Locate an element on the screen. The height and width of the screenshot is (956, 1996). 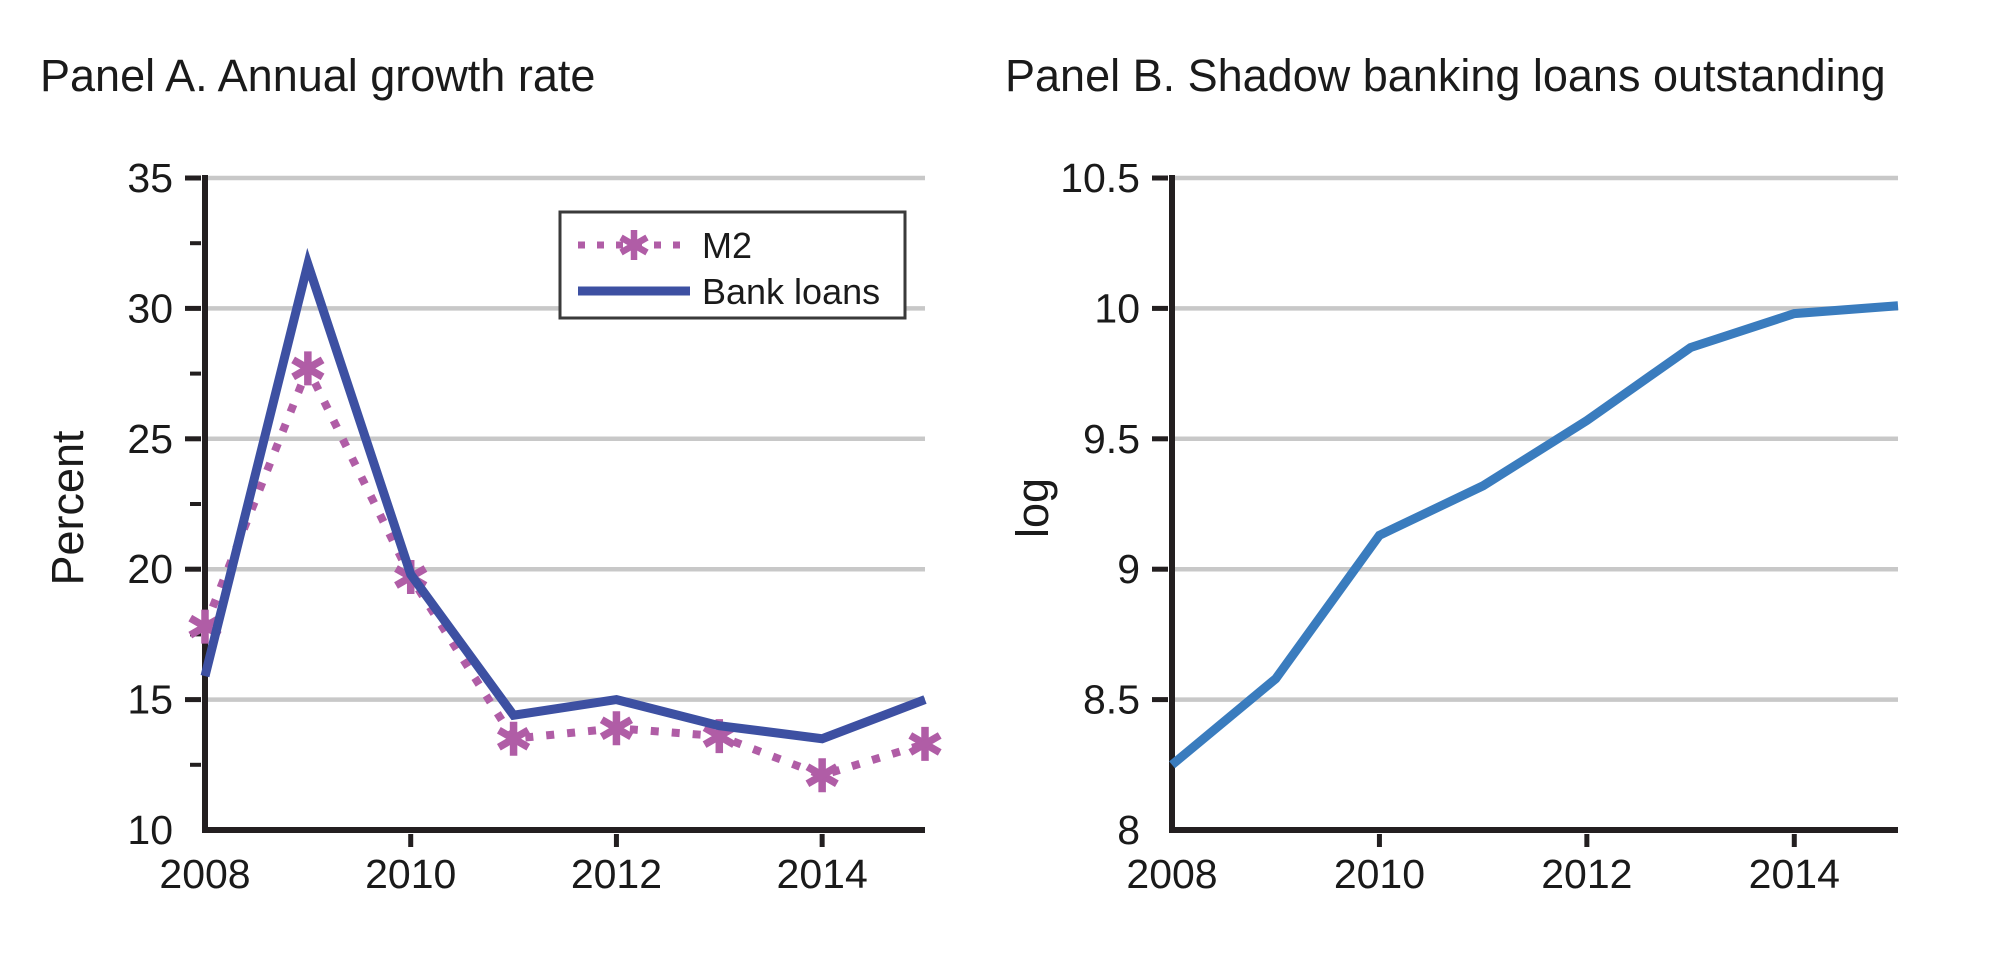
y-tick-label: 10.5 is located at coordinates (1100, 178).